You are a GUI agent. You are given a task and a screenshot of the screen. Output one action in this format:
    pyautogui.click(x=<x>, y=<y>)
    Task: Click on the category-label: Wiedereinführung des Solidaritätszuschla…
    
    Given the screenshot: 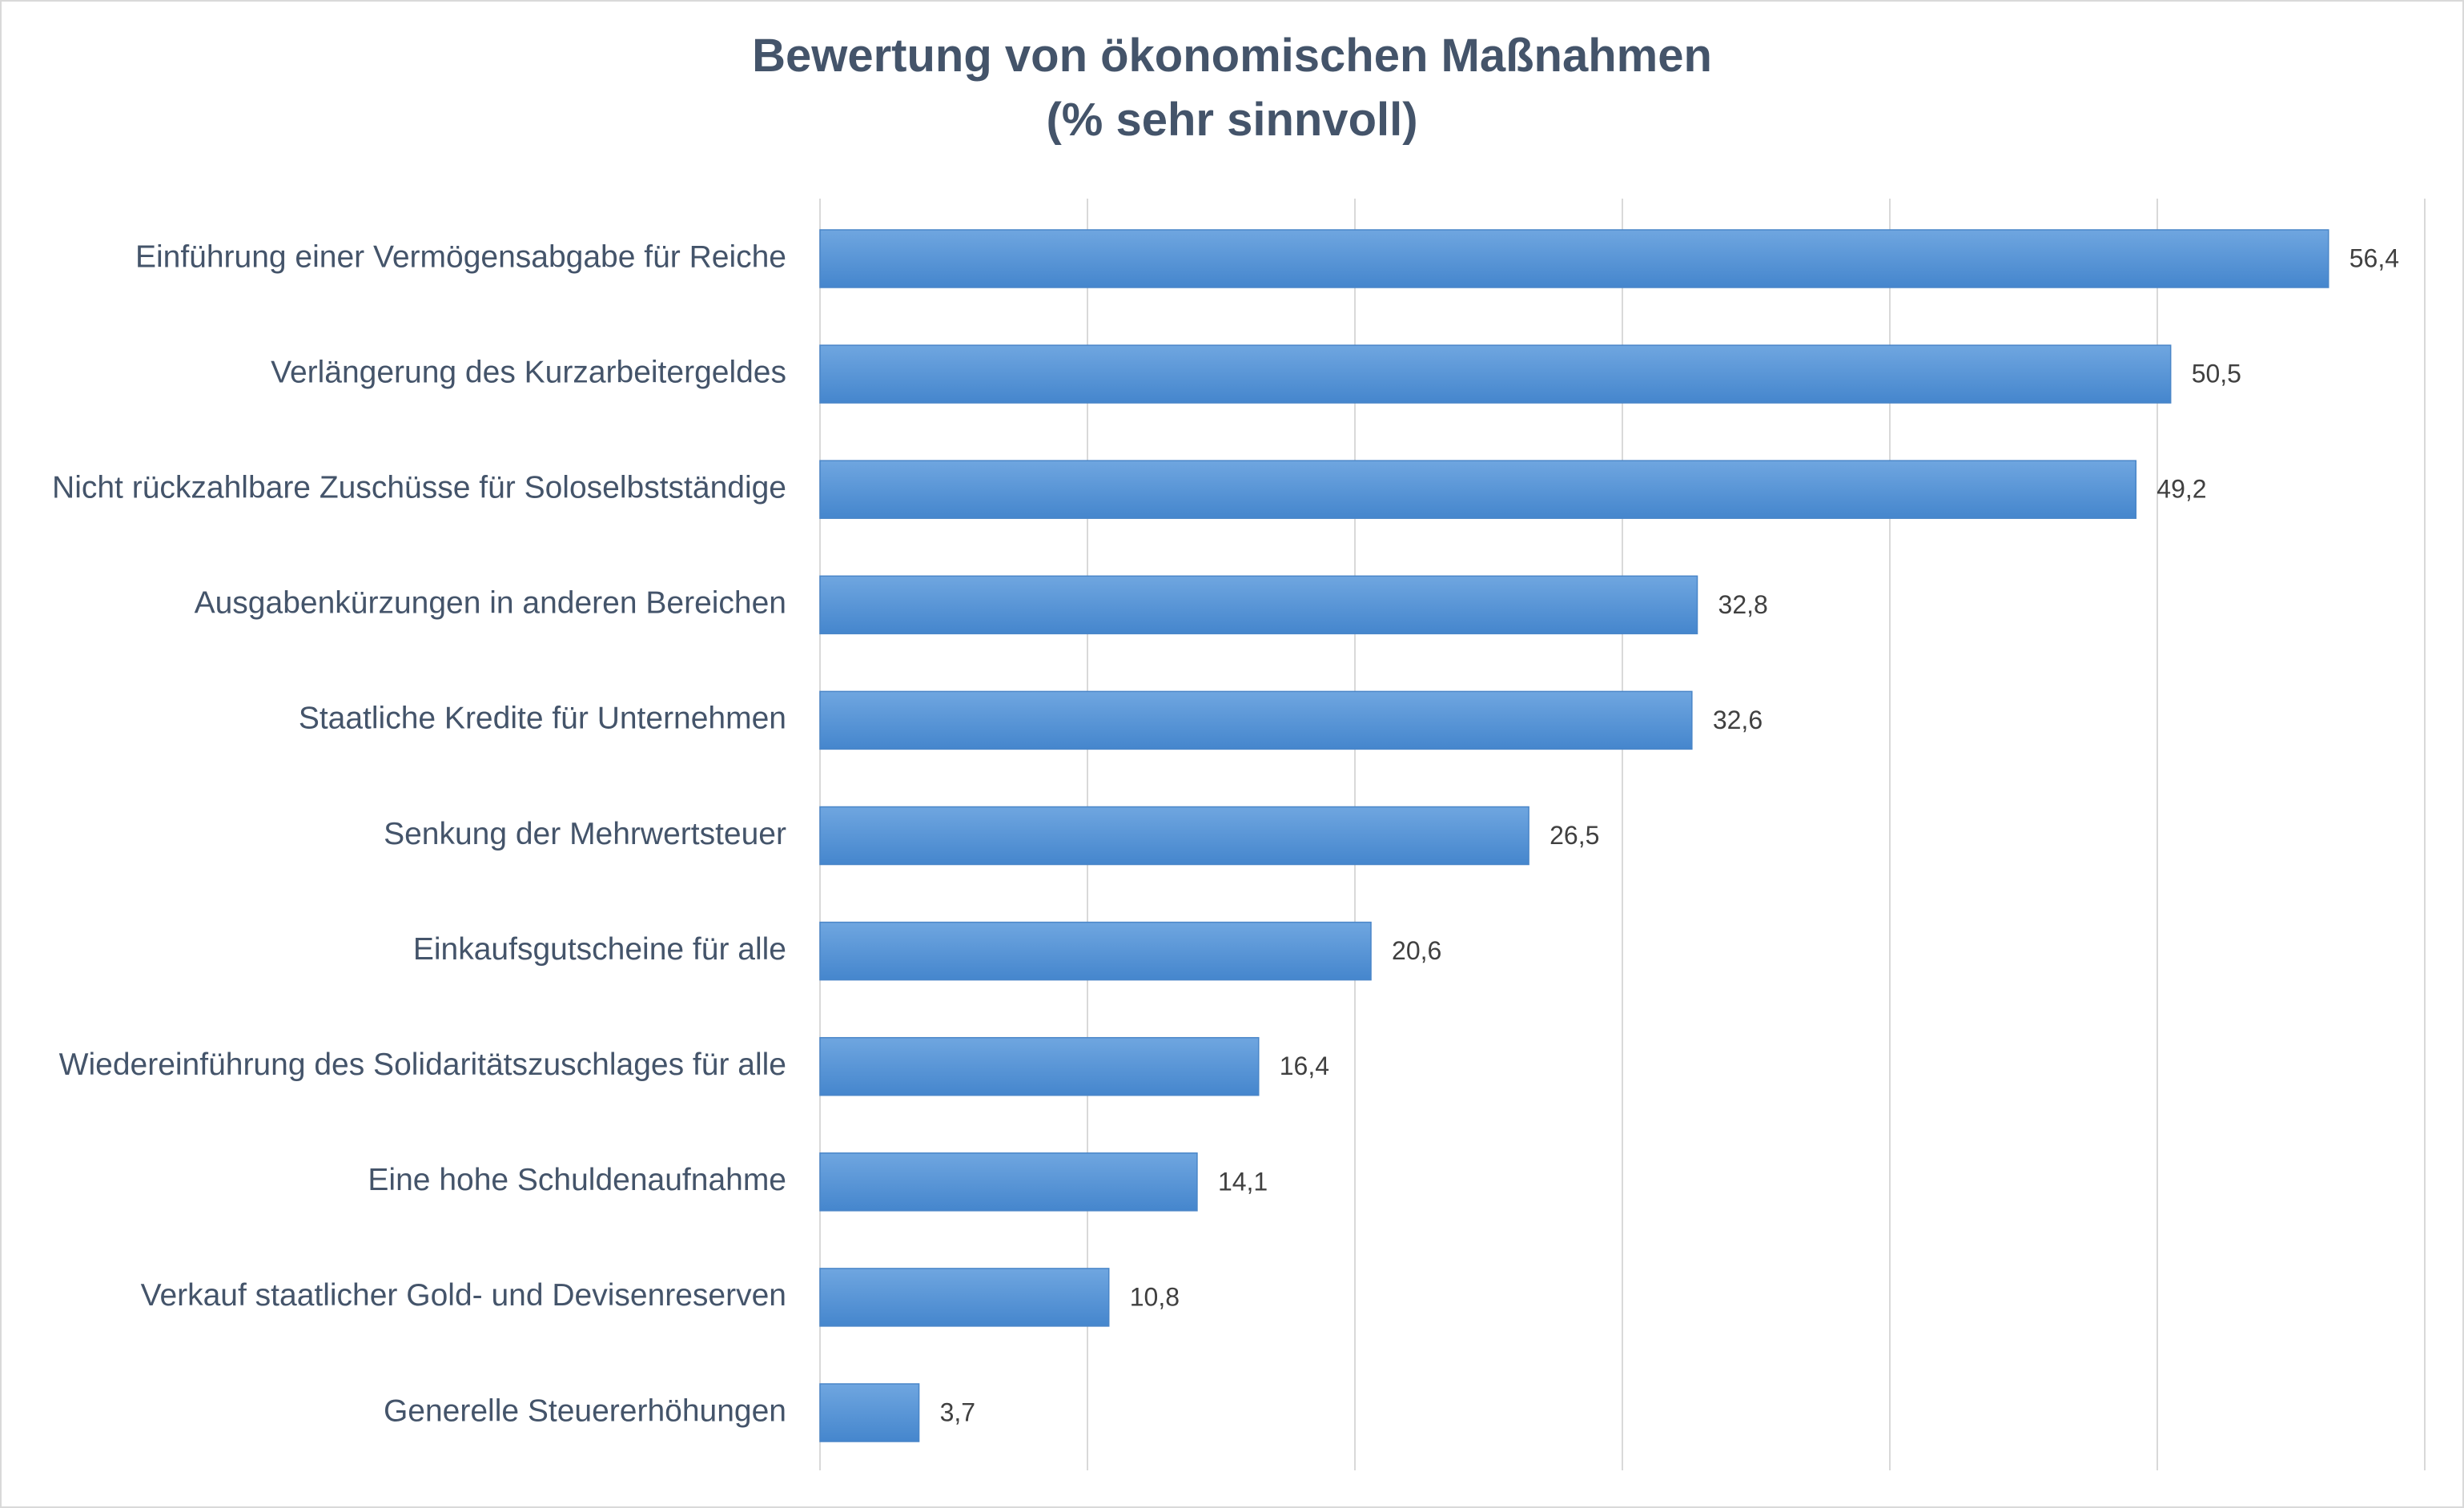 What is the action you would take?
    pyautogui.click(x=422, y=1065)
    